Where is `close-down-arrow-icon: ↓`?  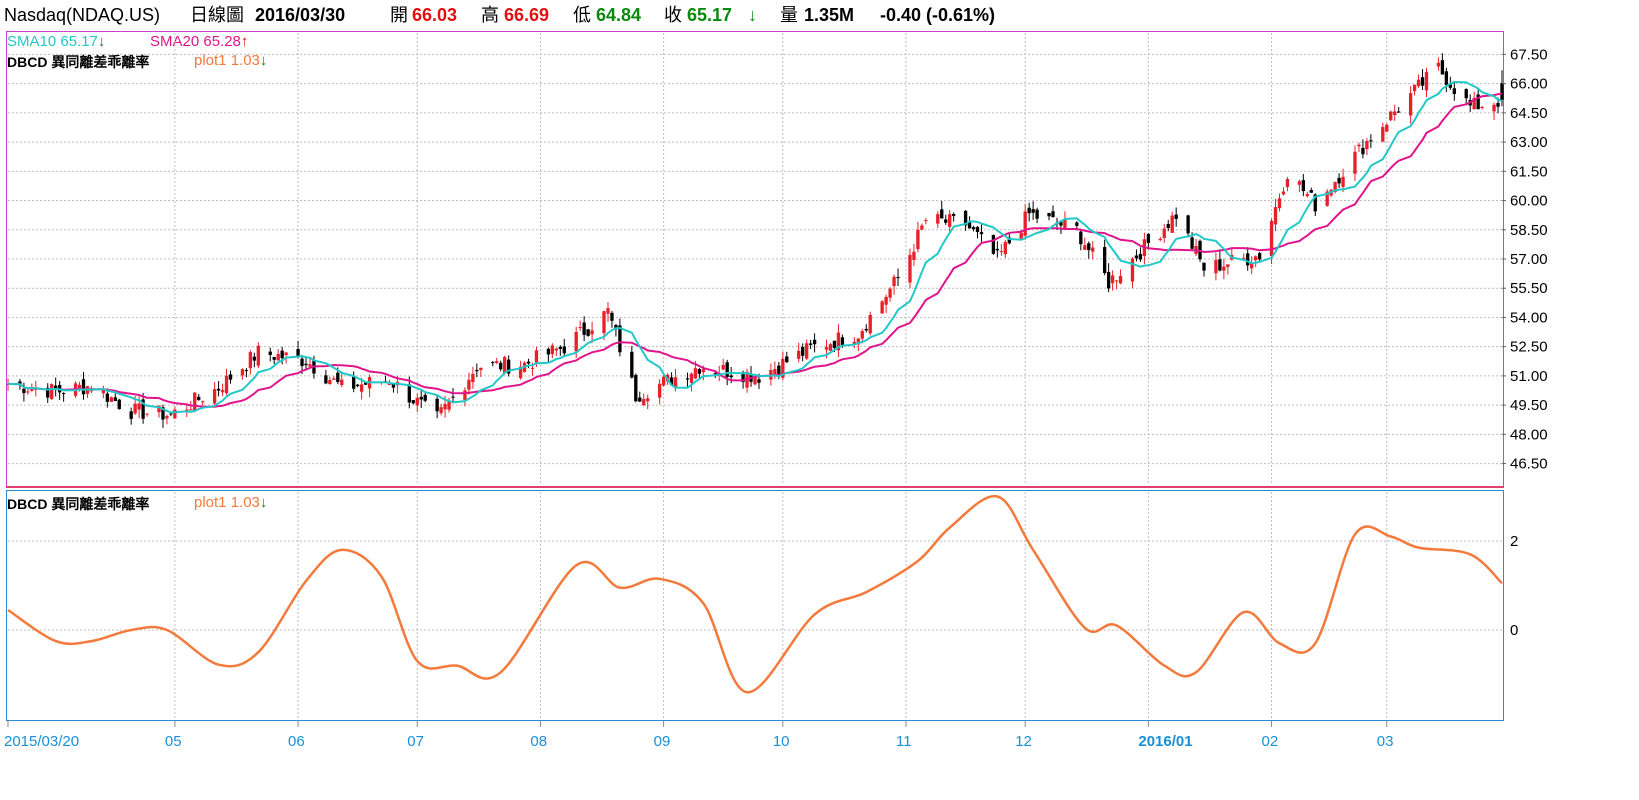
close-down-arrow-icon: ↓ is located at coordinates (752, 15).